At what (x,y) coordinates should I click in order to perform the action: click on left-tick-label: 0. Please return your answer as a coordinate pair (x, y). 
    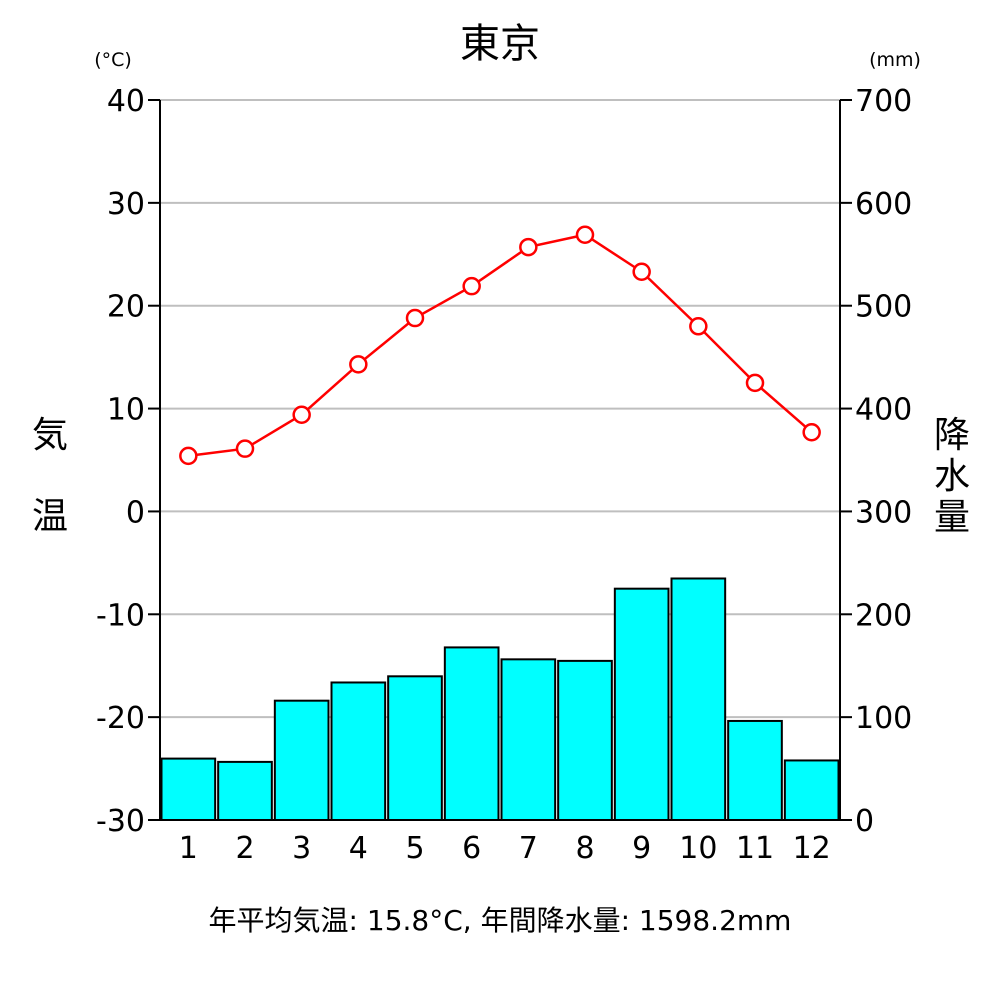
    Looking at the image, I should click on (135, 512).